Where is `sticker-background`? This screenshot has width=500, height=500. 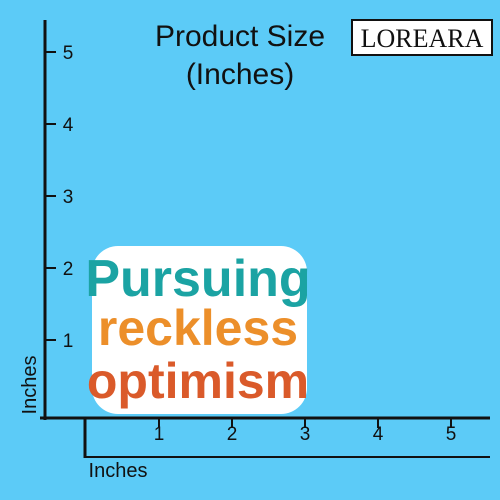 sticker-background is located at coordinates (199, 330).